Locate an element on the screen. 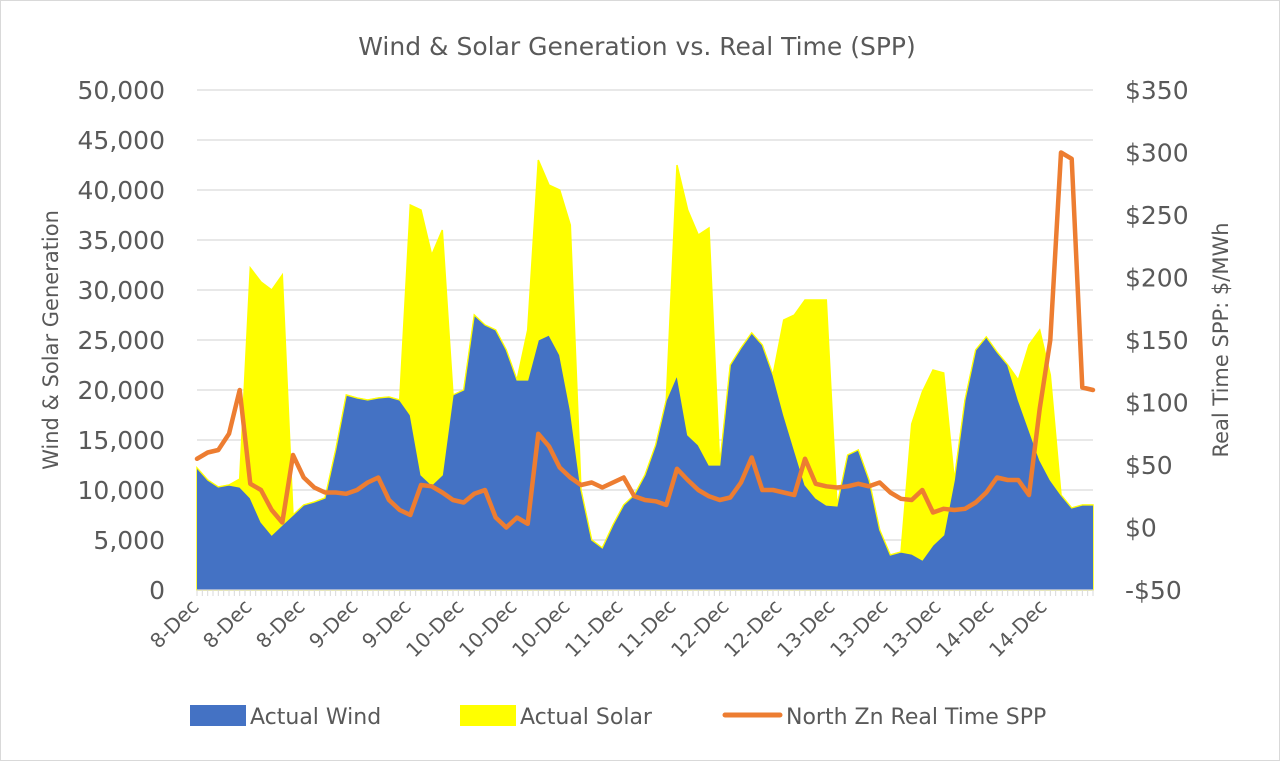 The height and width of the screenshot is (761, 1280). legend-swatch-solar is located at coordinates (488, 715).